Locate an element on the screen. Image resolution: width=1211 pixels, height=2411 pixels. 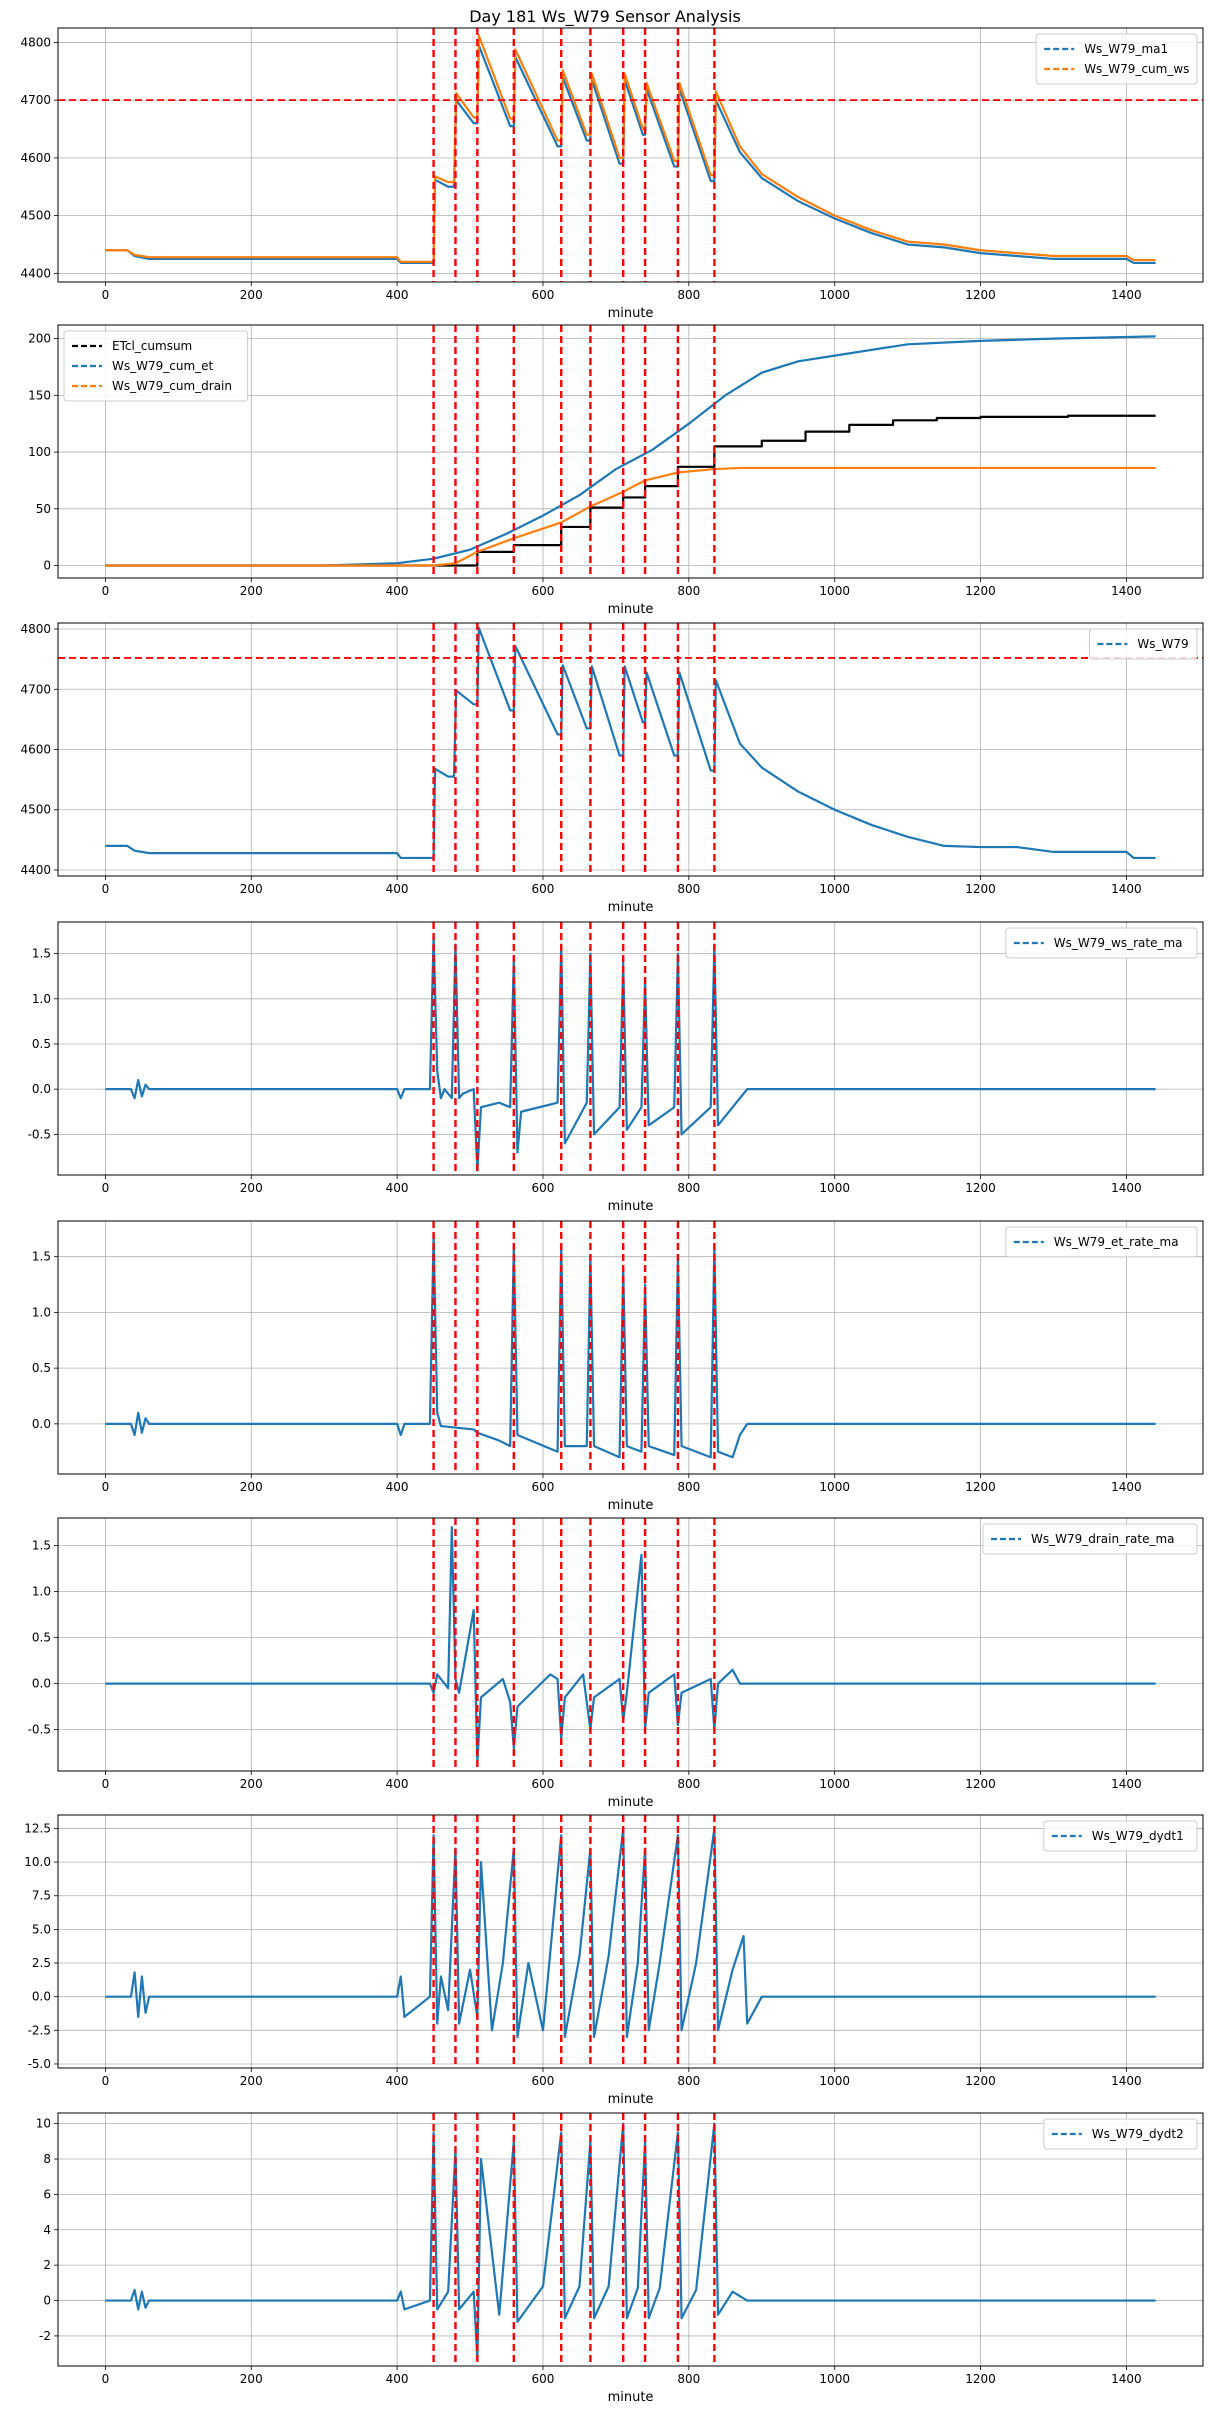
series-line-Ws_W79_cum_et is located at coordinates (630, 451).